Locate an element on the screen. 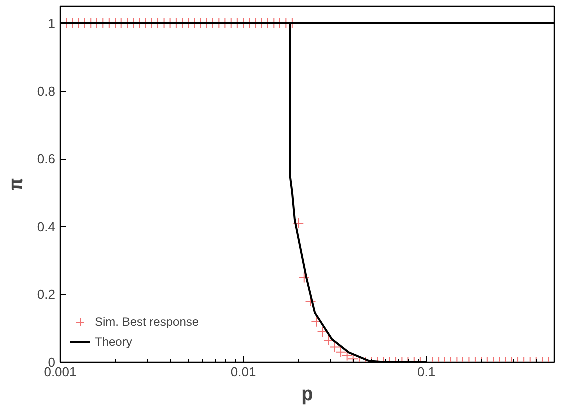 The width and height of the screenshot is (564, 417). legend-label: Sim. Best response is located at coordinates (147, 322).